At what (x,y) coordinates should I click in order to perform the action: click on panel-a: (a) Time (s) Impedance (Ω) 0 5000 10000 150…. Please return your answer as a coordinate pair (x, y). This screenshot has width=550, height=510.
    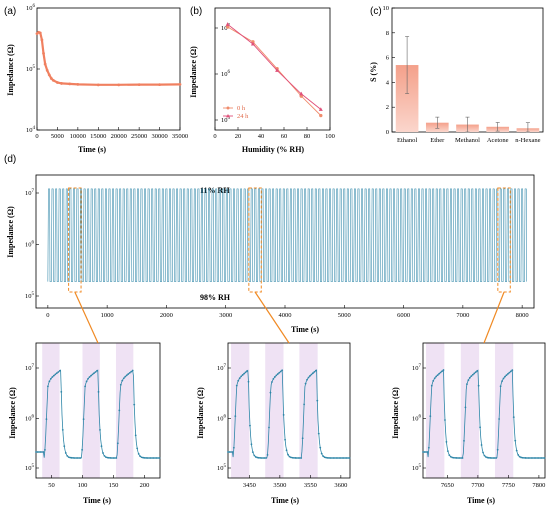
    Looking at the image, I should click on (96, 79).